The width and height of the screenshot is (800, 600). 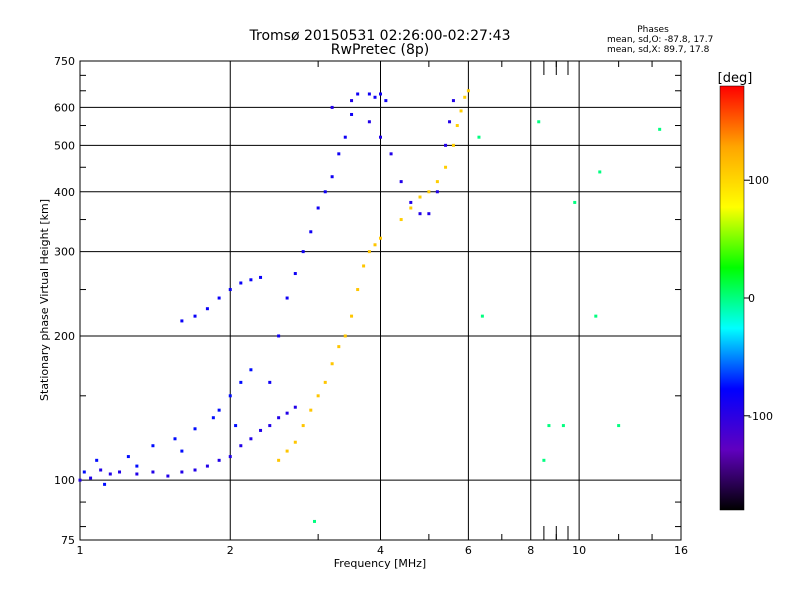 I want to click on colorbar-label: [deg], so click(x=735, y=78).